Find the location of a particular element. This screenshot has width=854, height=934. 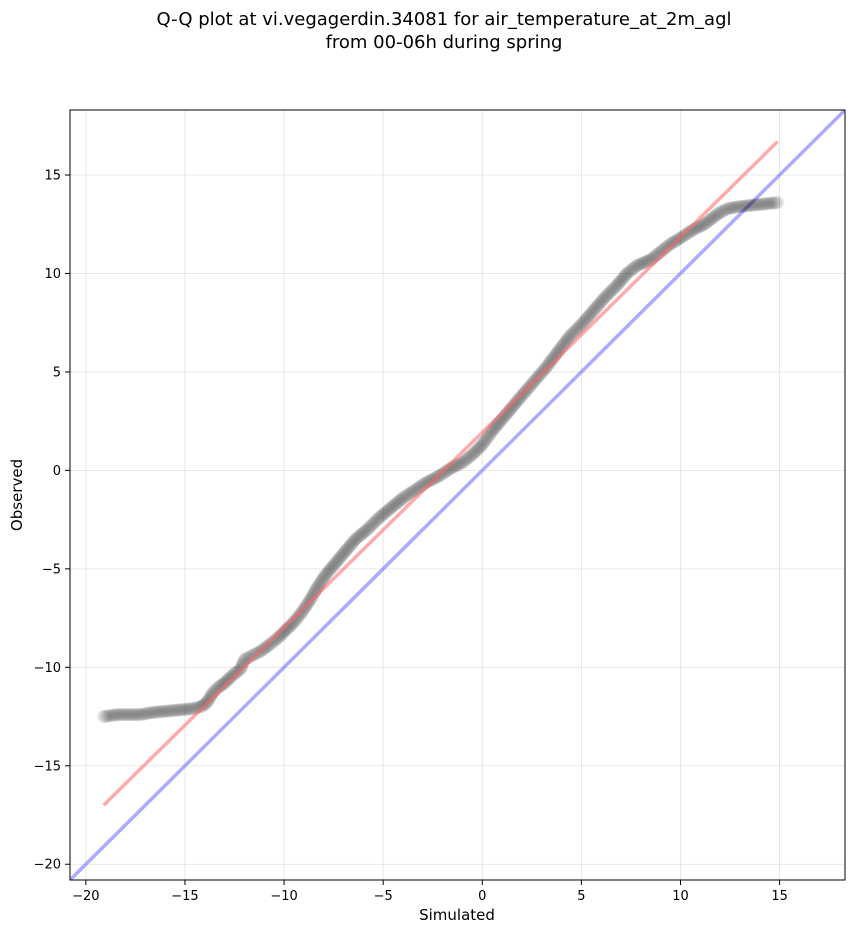

y-tick-label: 5 is located at coordinates (57, 372).